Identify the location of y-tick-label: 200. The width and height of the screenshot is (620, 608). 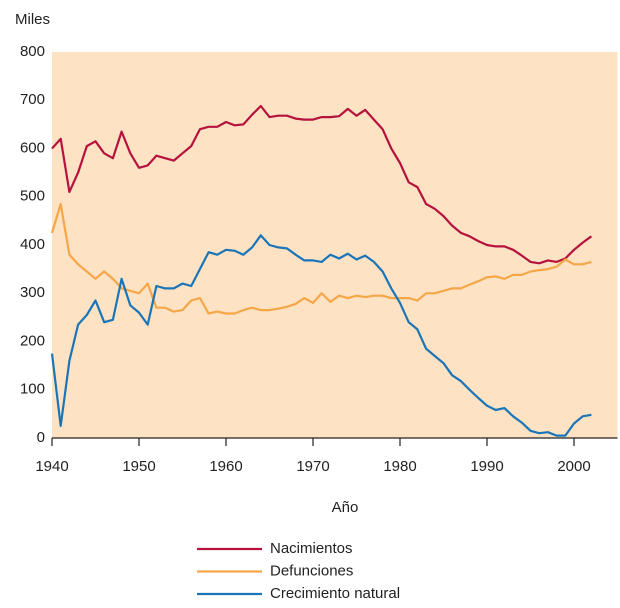
(32, 340).